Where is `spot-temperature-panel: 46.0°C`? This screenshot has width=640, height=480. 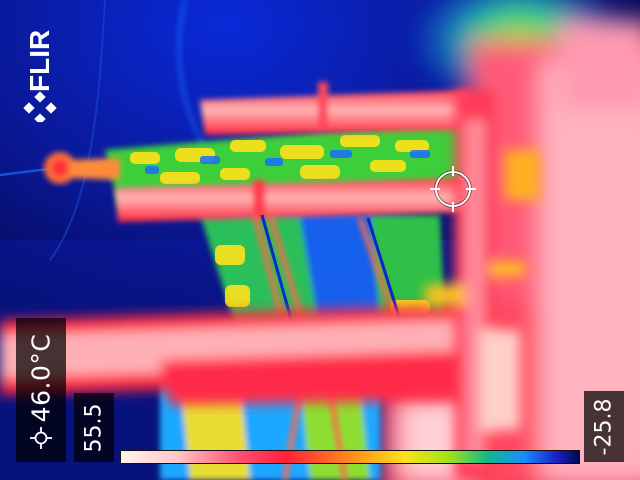
spot-temperature-panel: 46.0°C is located at coordinates (41, 390).